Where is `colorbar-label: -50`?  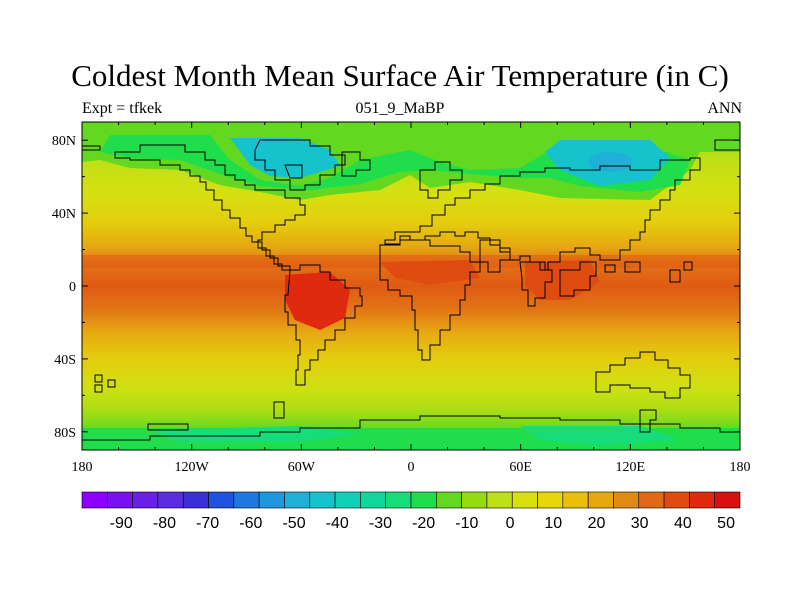 colorbar-label: -50 is located at coordinates (293, 523).